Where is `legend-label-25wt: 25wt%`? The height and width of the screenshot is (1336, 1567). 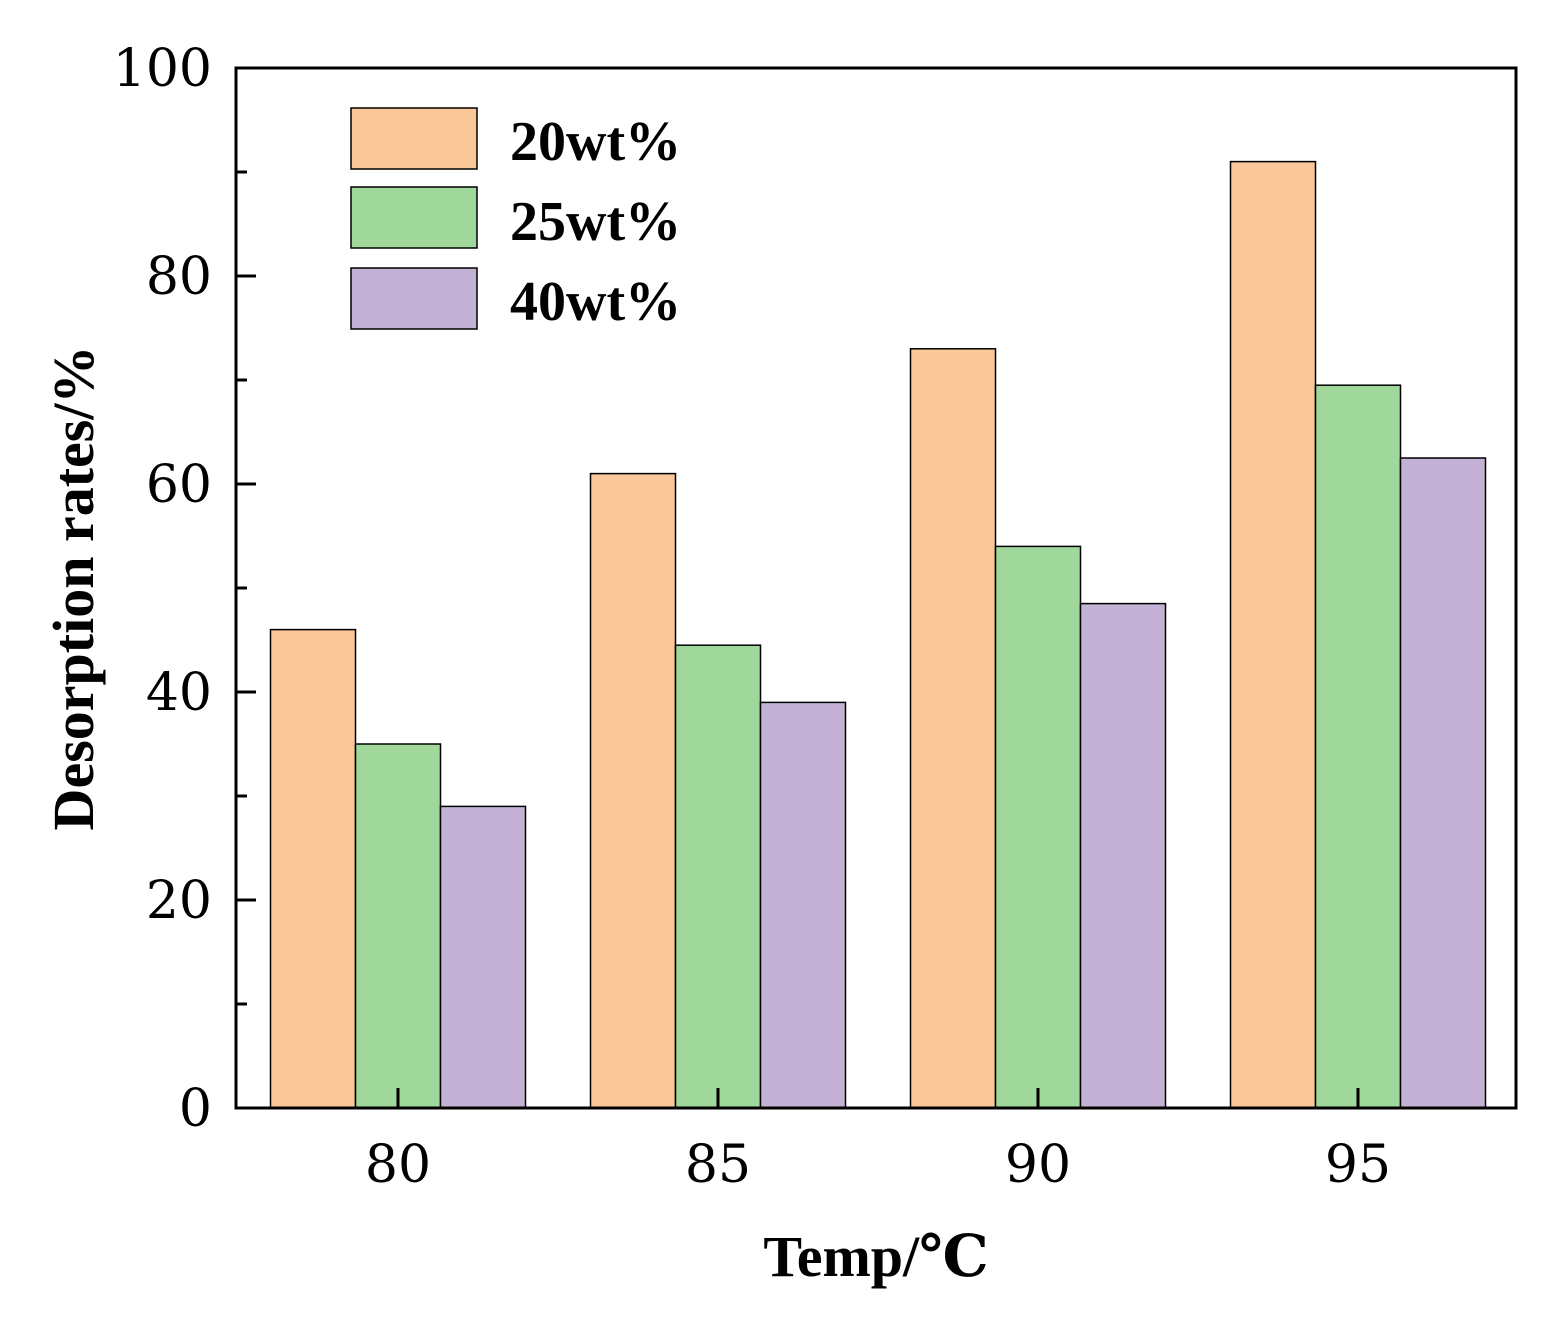 legend-label-25wt: 25wt% is located at coordinates (595, 222).